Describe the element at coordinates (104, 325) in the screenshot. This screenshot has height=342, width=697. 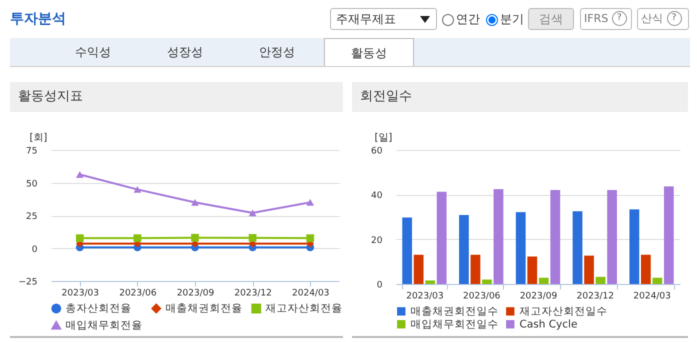
I see `legend-label: 매입채무회전율` at that location.